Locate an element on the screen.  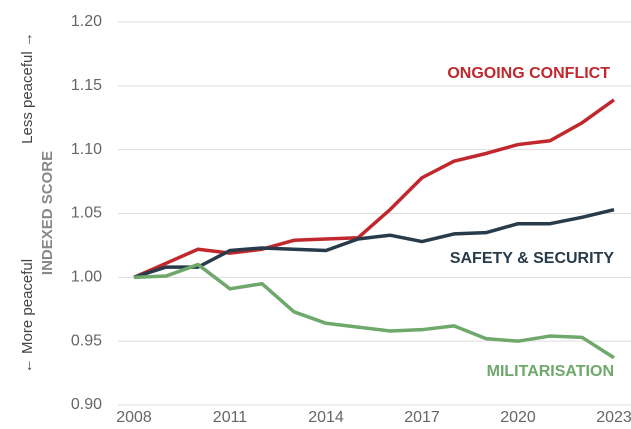
y-label-top: Less peaceful → is located at coordinates (27, 88).